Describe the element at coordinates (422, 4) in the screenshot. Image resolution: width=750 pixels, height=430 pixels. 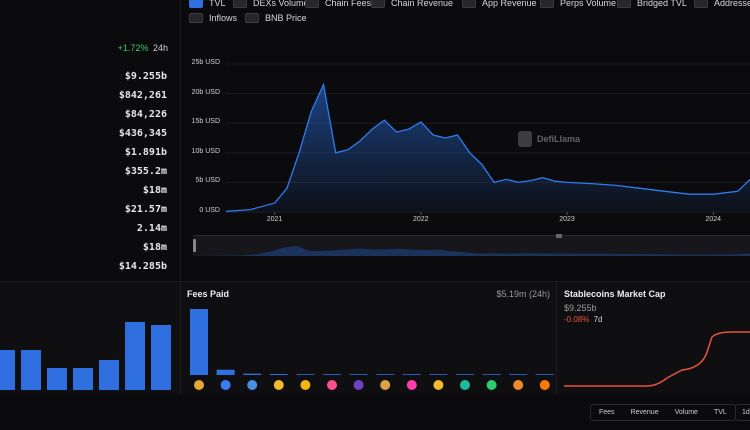
I see `legend-label: Chain Revenue` at that location.